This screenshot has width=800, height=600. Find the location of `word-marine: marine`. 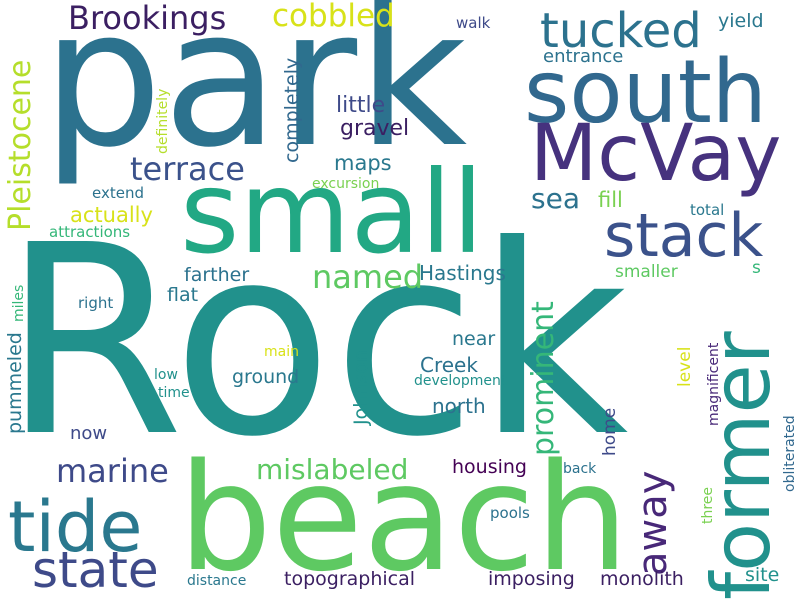

word-marine: marine is located at coordinates (112, 471).